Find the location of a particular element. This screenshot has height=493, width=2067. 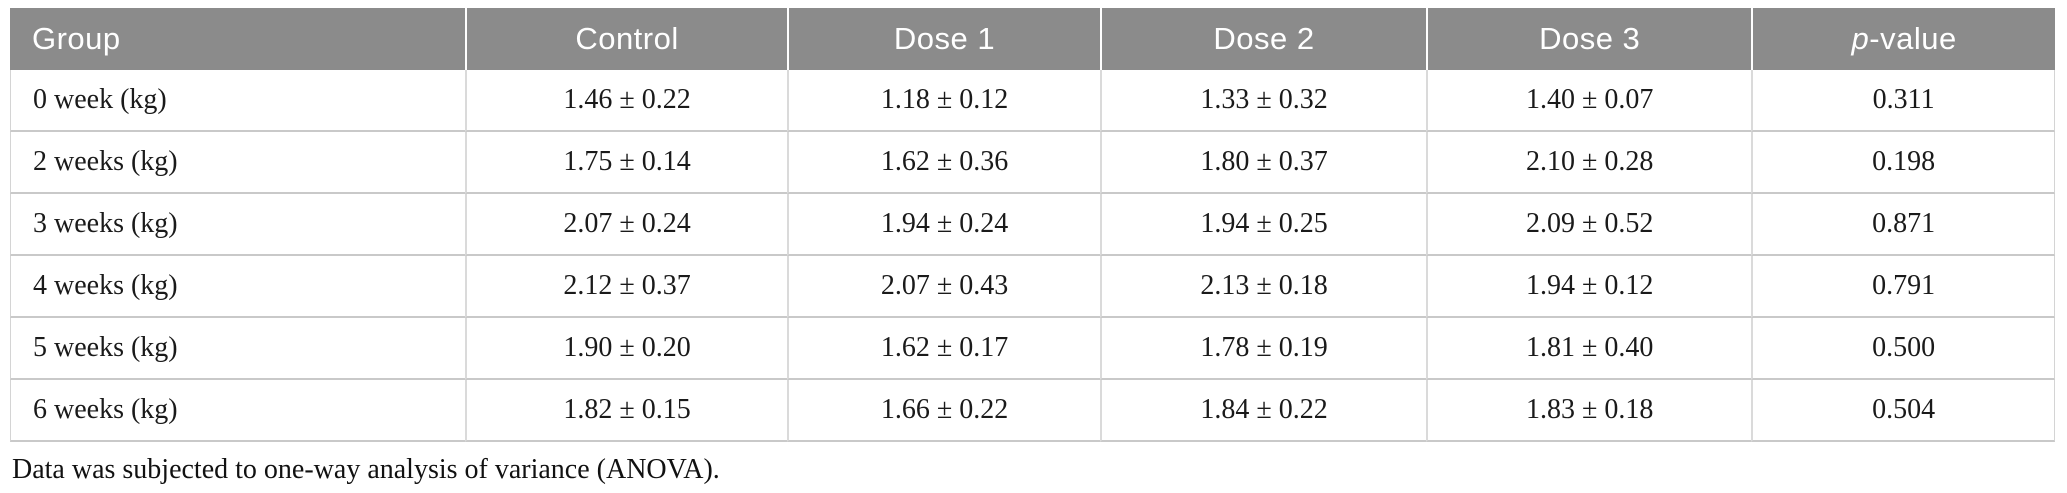

value-cell: 1.84 ± 0.22 is located at coordinates (1263, 411).